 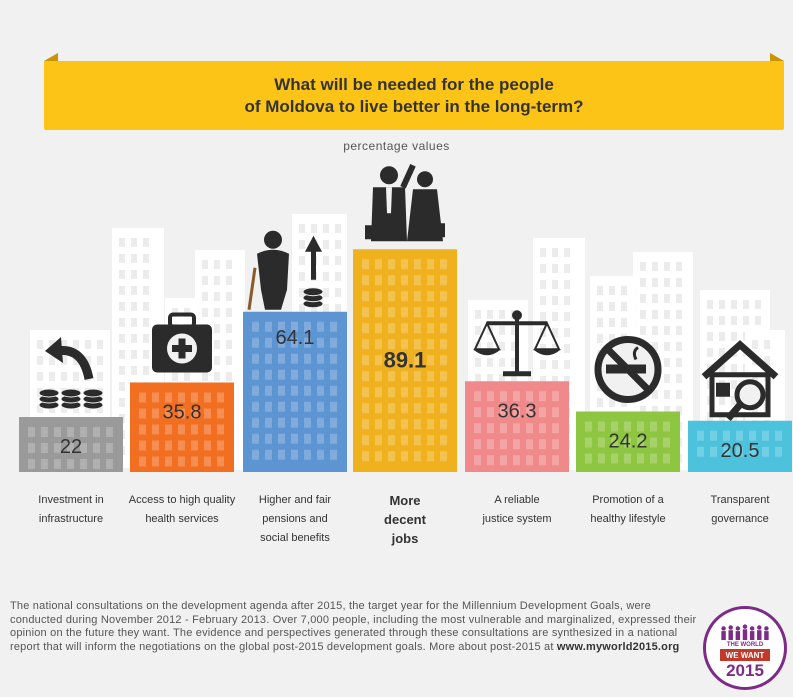 What do you see at coordinates (736, 510) in the screenshot?
I see `category-label: Transparent governance` at bounding box center [736, 510].